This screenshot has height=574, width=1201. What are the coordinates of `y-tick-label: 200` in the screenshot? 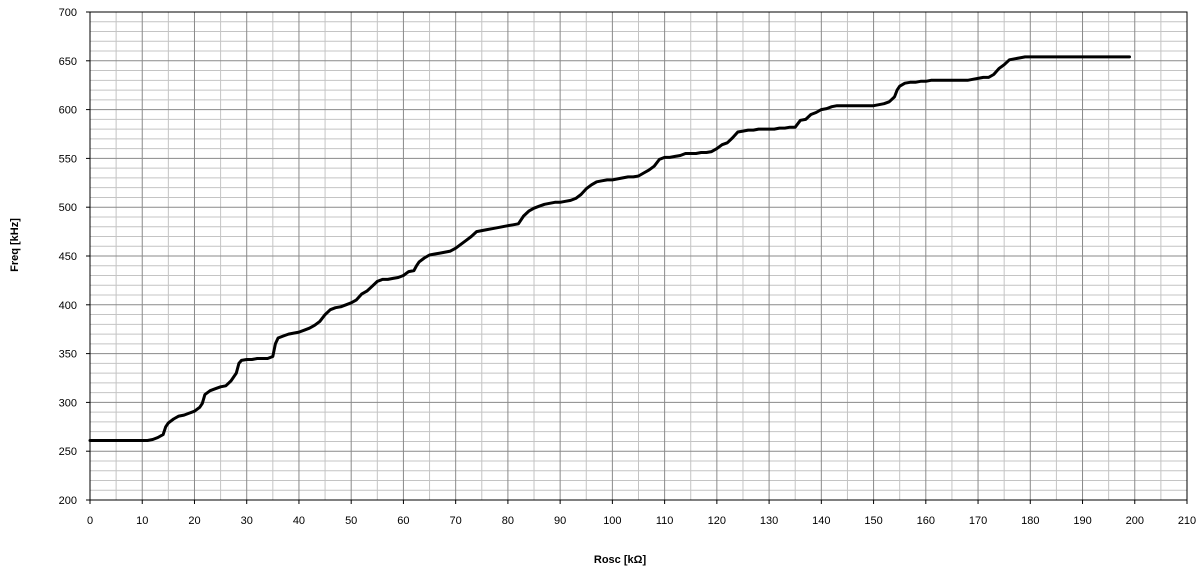 It's located at (68, 501).